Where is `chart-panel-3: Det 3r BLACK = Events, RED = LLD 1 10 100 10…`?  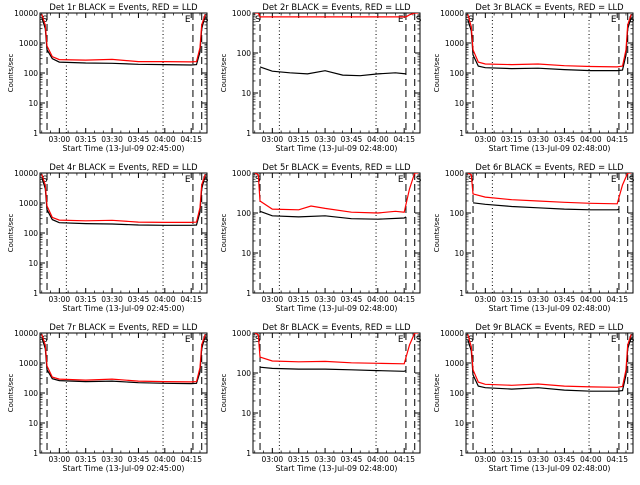 chart-panel-3: Det 3r BLACK = Events, RED = LLD 1 10 100 10… is located at coordinates (534, 77).